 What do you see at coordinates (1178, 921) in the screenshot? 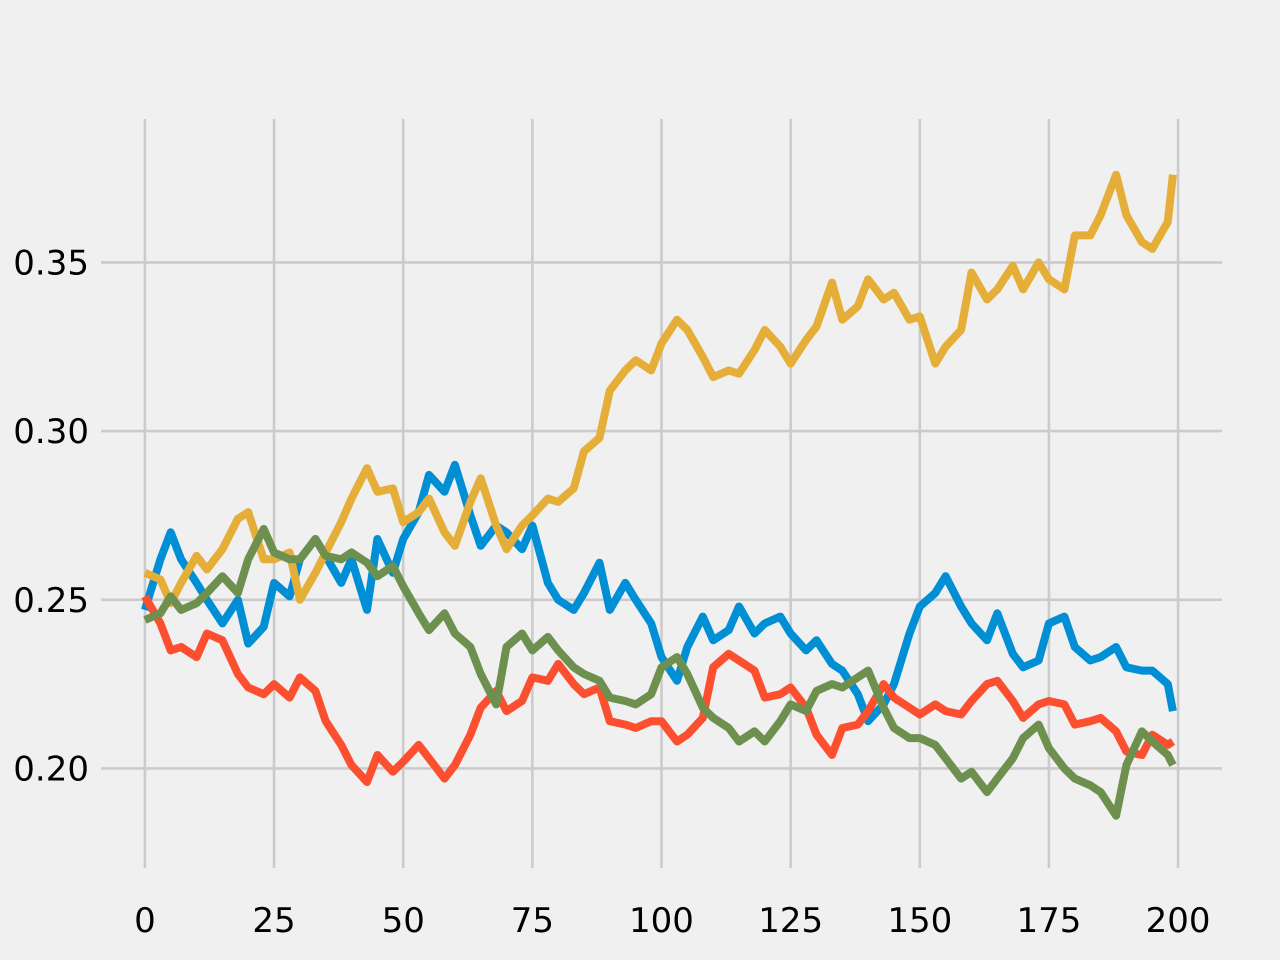
I see `x-tick-label: 200` at bounding box center [1178, 921].